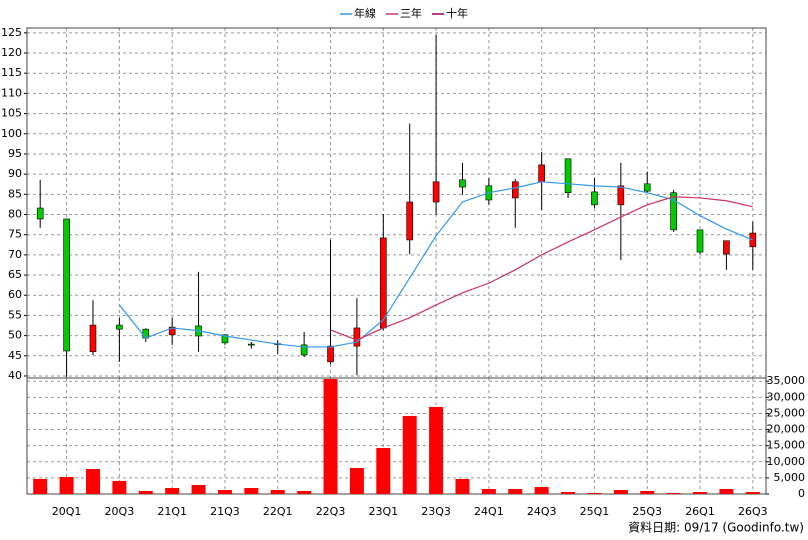  Describe the element at coordinates (11, 133) in the screenshot. I see `y-tick-label: 100` at that location.